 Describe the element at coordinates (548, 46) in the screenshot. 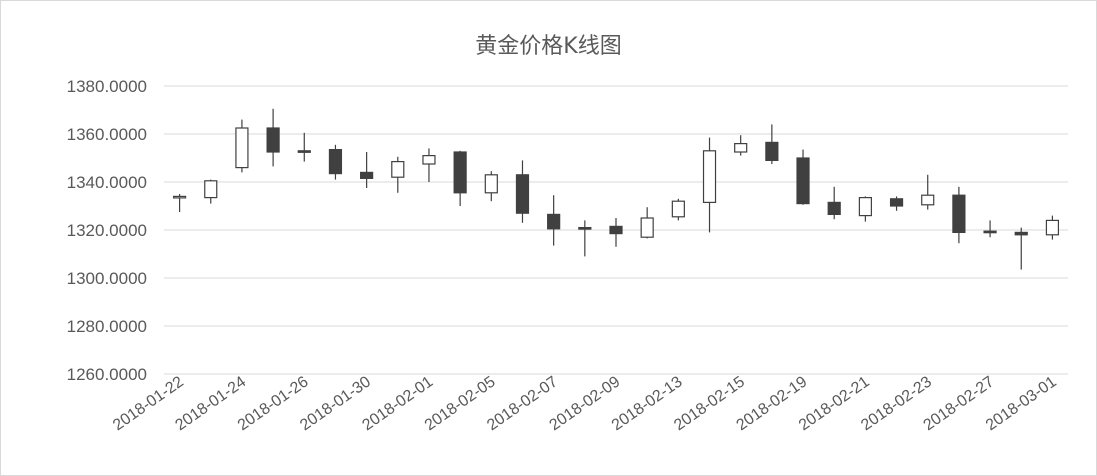

I see `chart-title: 黄金价格K线图` at that location.